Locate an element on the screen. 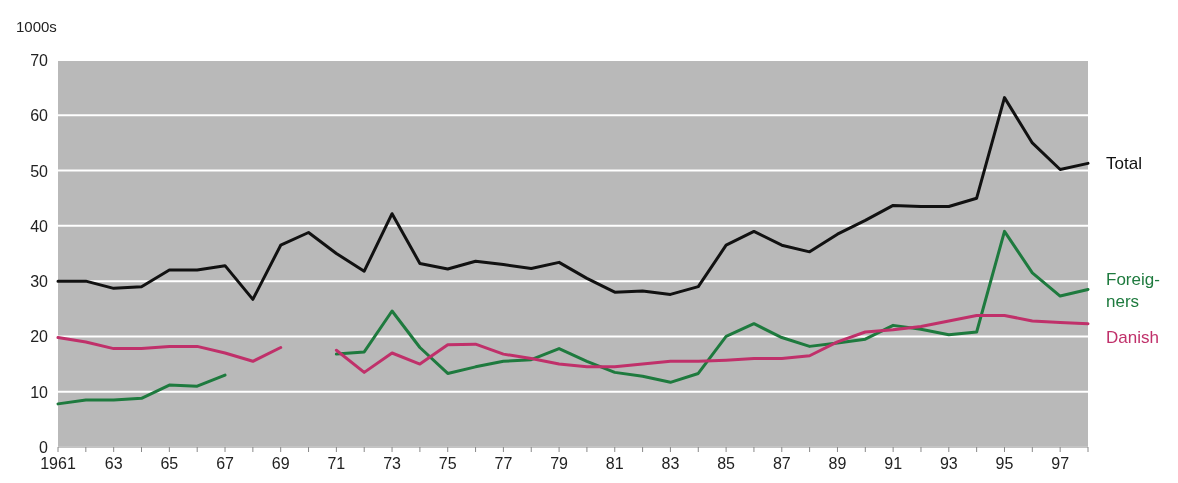 Image resolution: width=1178 pixels, height=483 pixels. y-tick-label: 20 is located at coordinates (39, 337).